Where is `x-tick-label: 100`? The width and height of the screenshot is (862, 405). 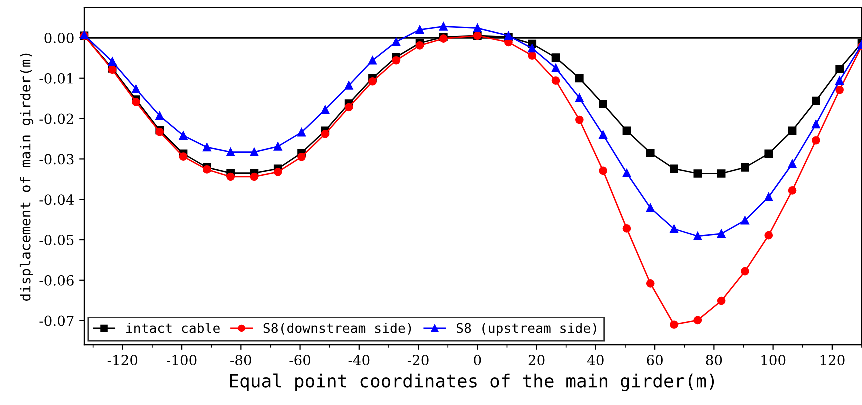 x-tick-label: 100 is located at coordinates (774, 360).